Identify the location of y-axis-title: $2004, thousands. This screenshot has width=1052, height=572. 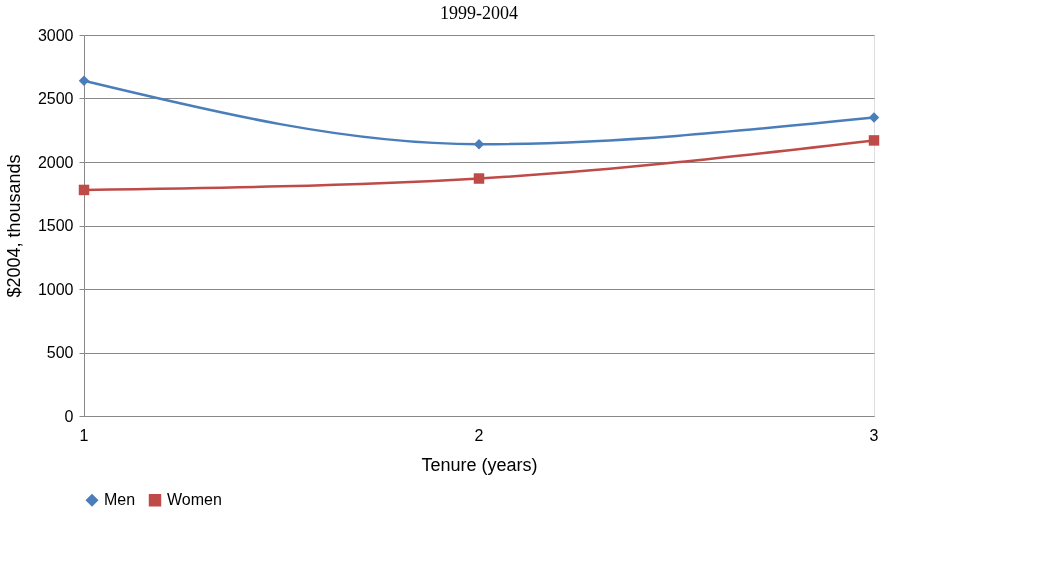
(13, 226).